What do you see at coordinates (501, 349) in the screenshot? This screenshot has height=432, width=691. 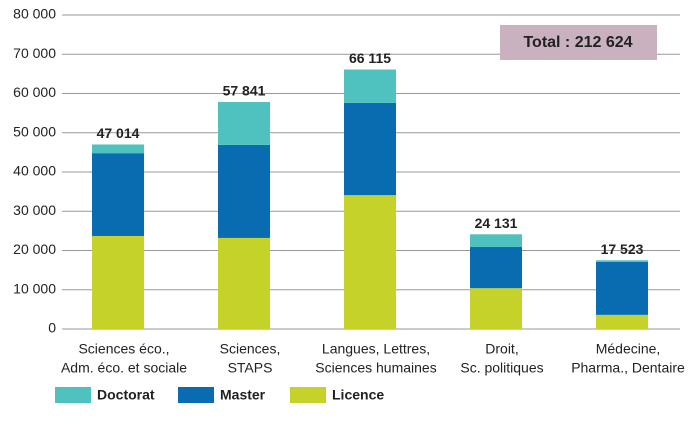 I see `x-tick-label: Droit,` at bounding box center [501, 349].